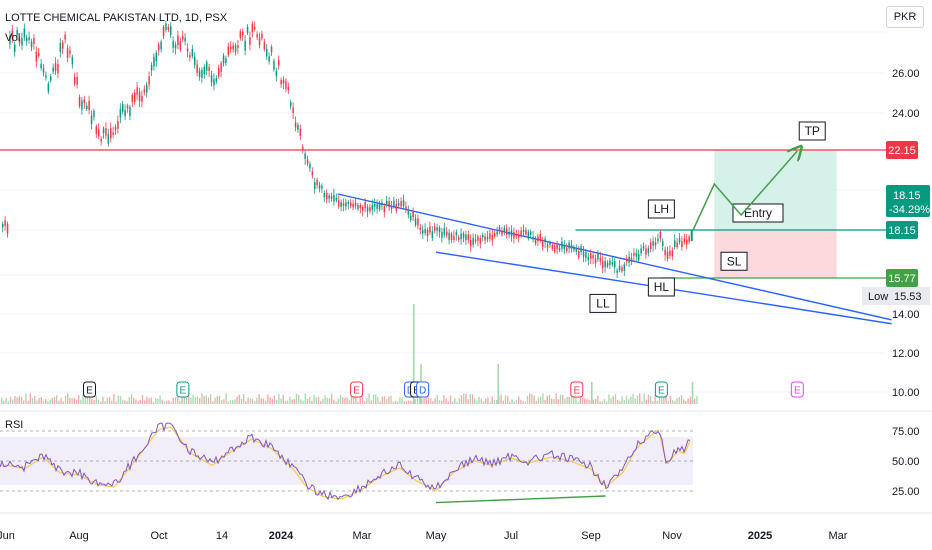 This screenshot has width=932, height=550. Describe the element at coordinates (511, 536) in the screenshot. I see `time-tick-label: Jul` at that location.